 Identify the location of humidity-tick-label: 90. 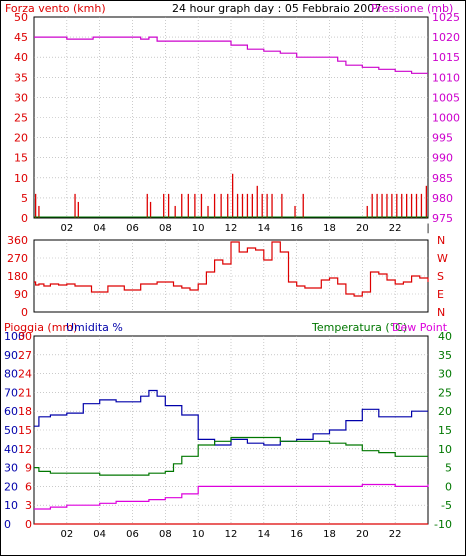
(11, 355).